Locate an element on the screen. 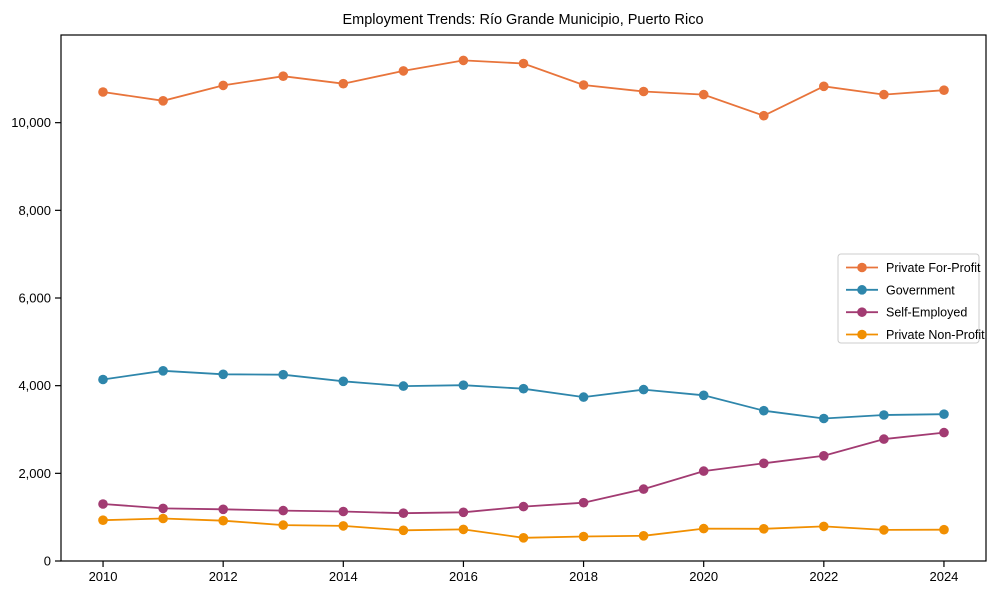  x-tick-label: 2024 is located at coordinates (943, 576).